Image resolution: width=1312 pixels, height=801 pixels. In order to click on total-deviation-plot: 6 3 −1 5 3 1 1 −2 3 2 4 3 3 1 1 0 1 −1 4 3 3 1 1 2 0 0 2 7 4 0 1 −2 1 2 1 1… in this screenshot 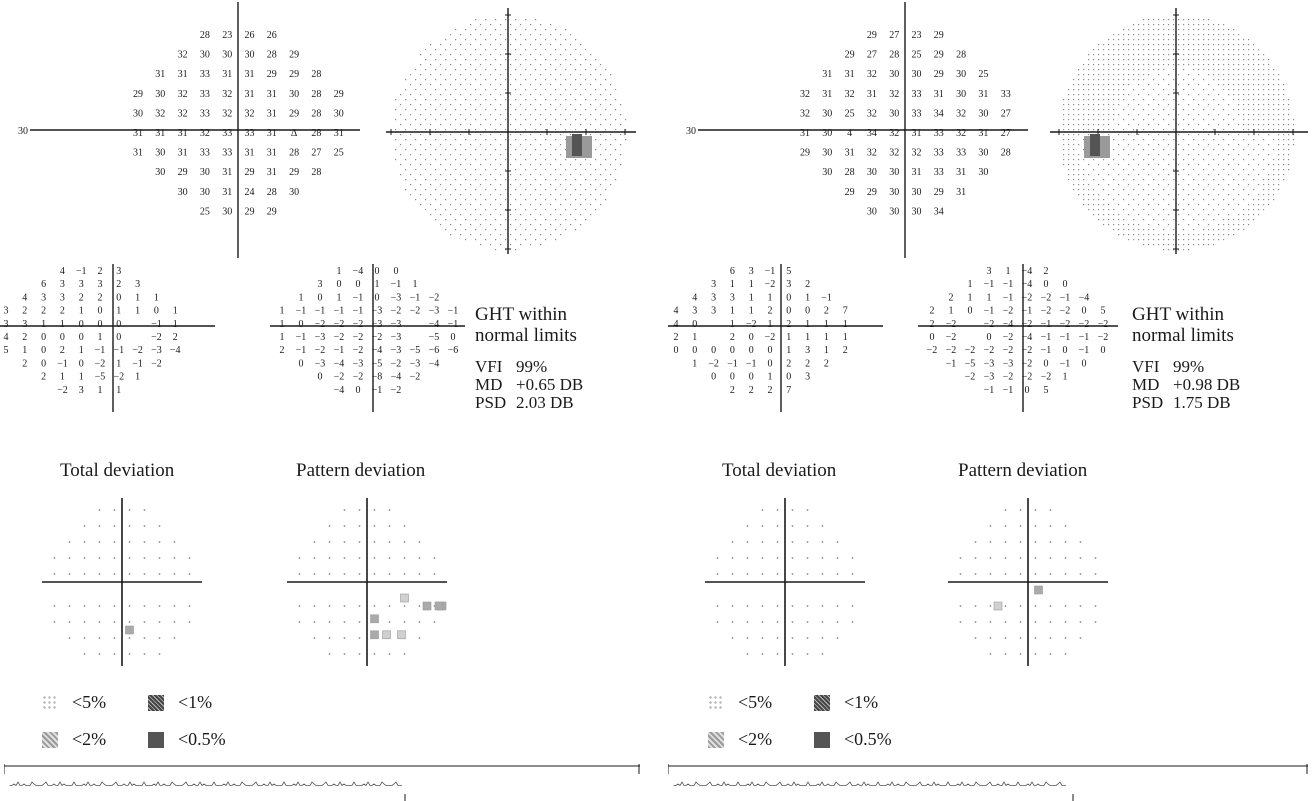, I will do `click(775, 338)`.